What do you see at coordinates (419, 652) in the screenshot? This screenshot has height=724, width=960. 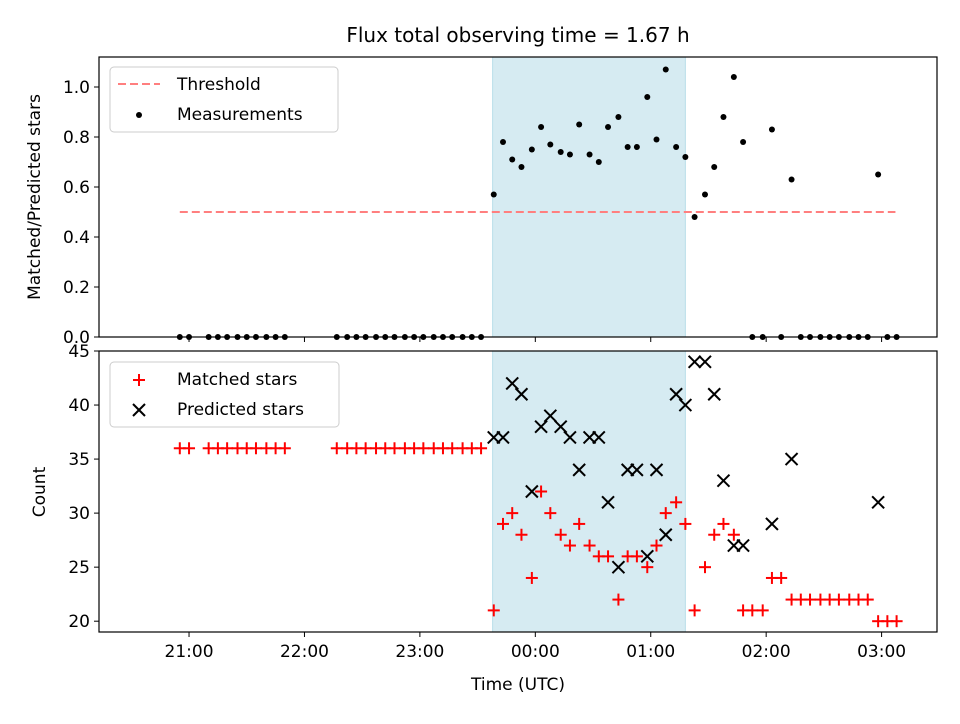 I see `x-tick-label: 23:00` at bounding box center [419, 652].